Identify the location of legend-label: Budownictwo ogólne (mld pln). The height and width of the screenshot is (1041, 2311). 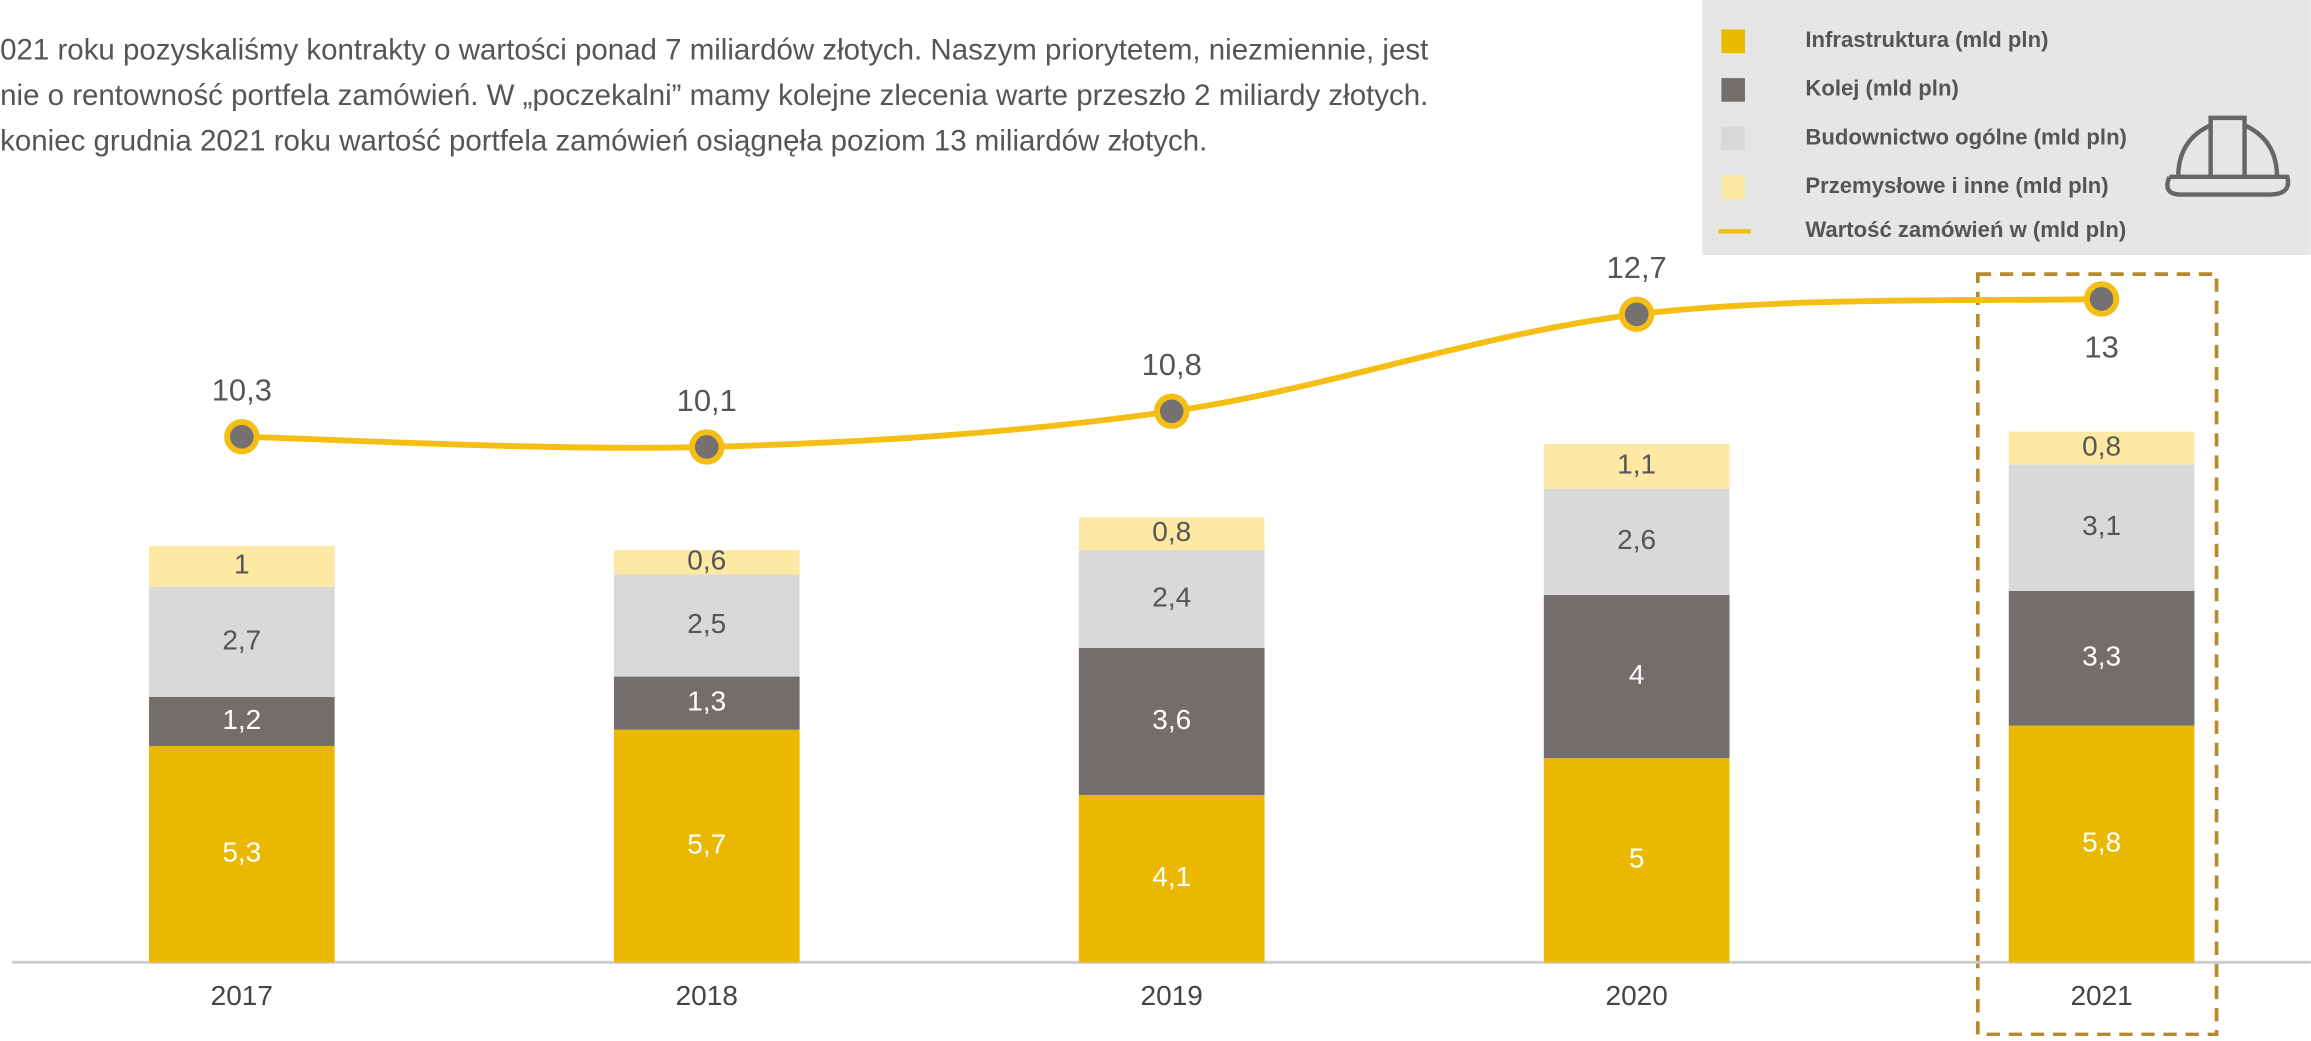
(1966, 136).